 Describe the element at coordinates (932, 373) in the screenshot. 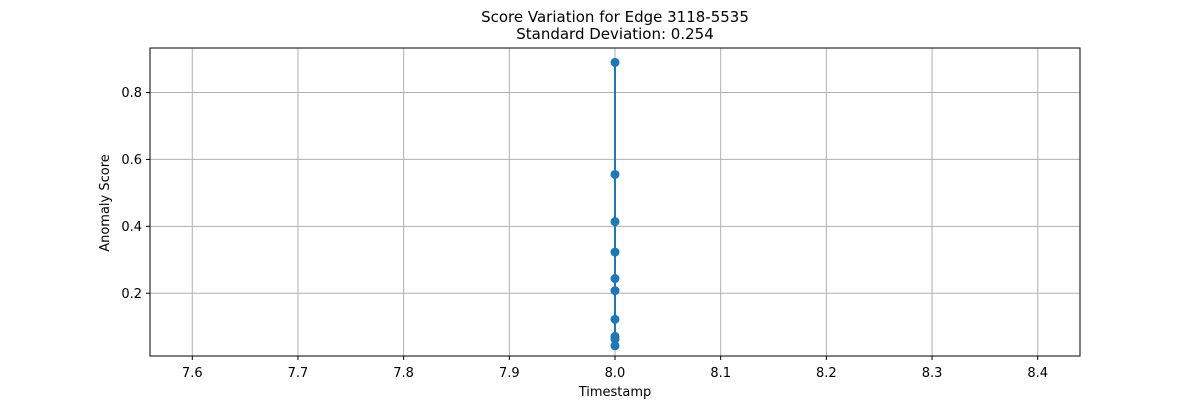

I see `x-tick-label: 8.3` at that location.